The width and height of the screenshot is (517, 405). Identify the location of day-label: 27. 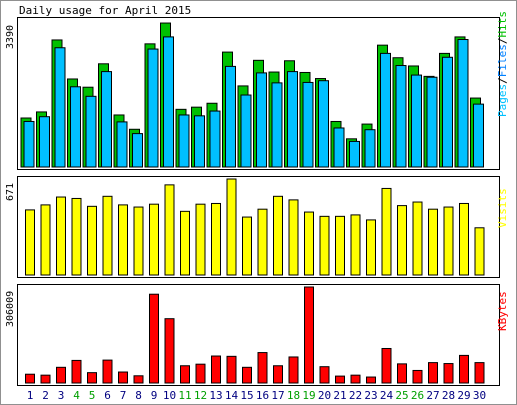
(432, 395).